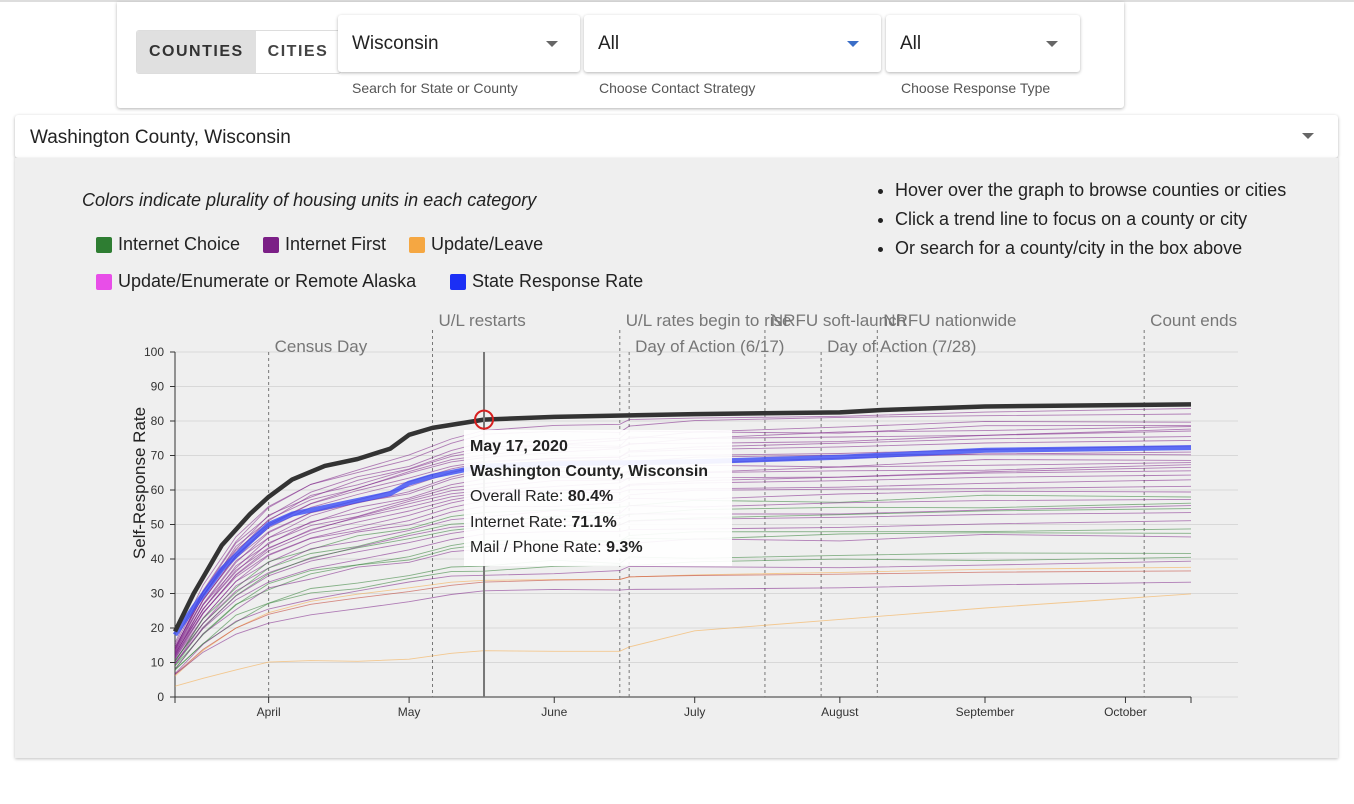 This screenshot has height=804, width=1354. Describe the element at coordinates (158, 421) in the screenshot. I see `y-tick-label: 80` at that location.